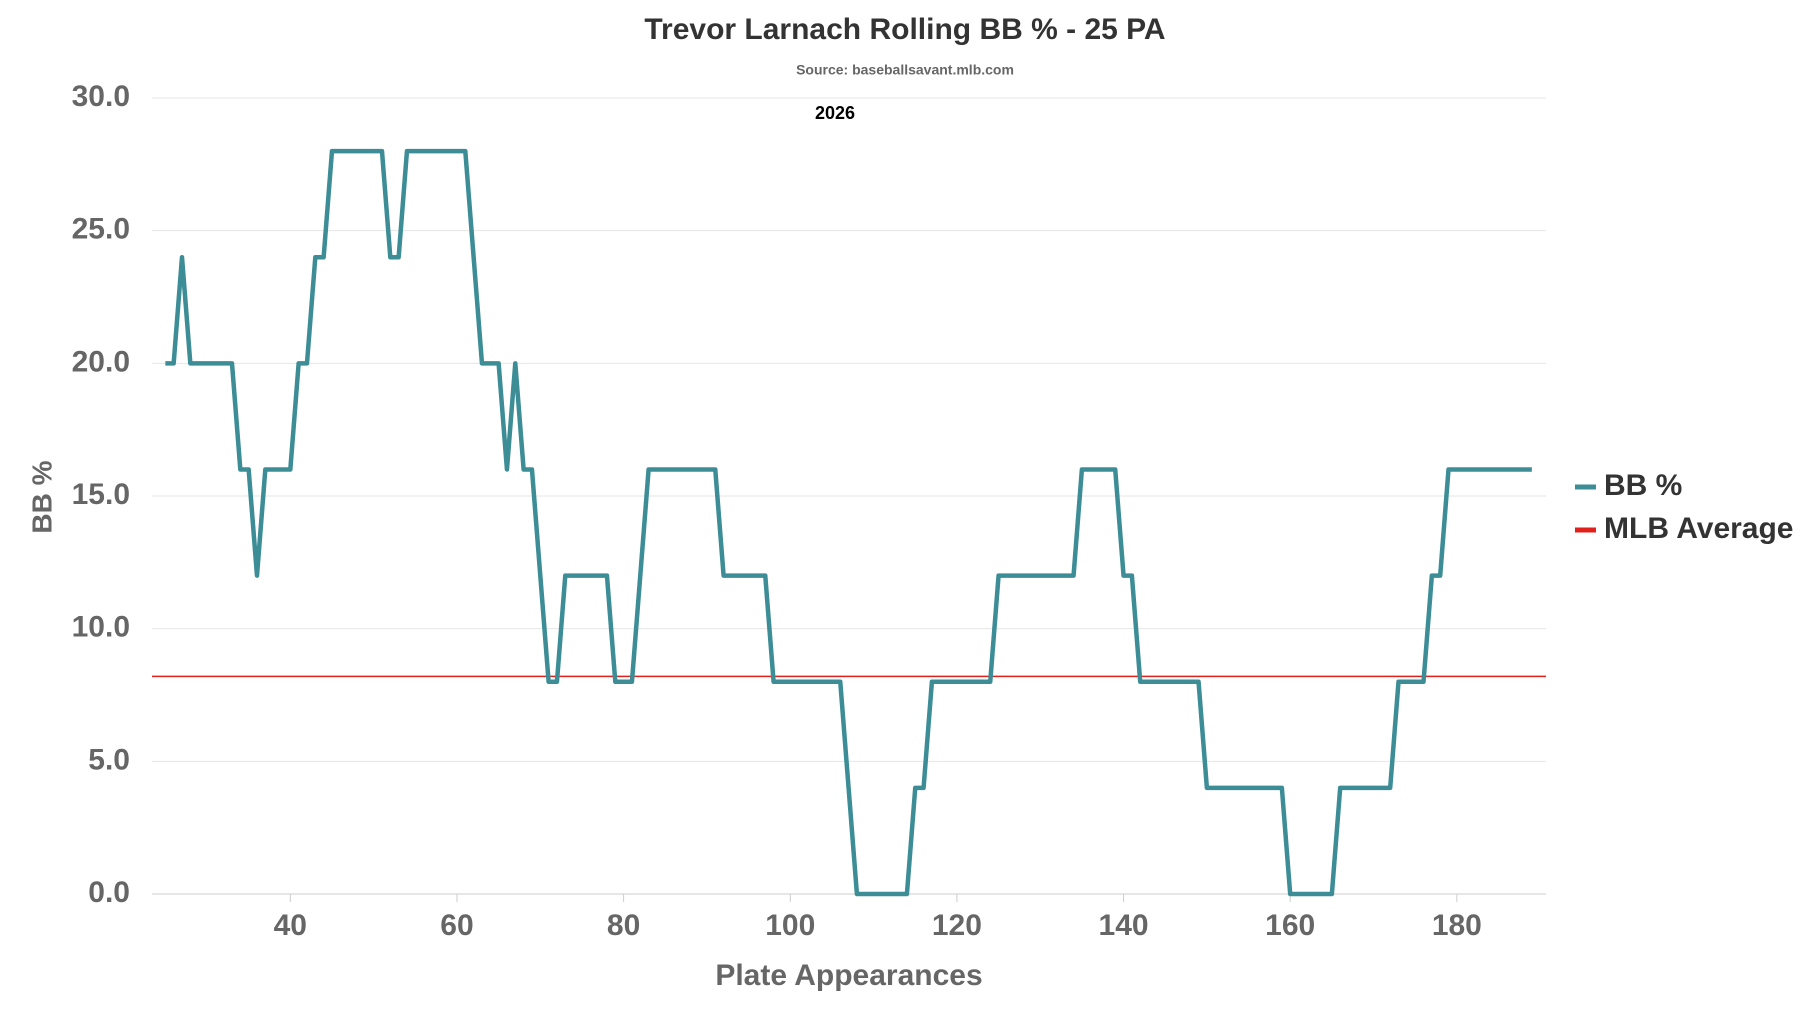  I want to click on x-axis-title: Plate Appearances, so click(848, 975).